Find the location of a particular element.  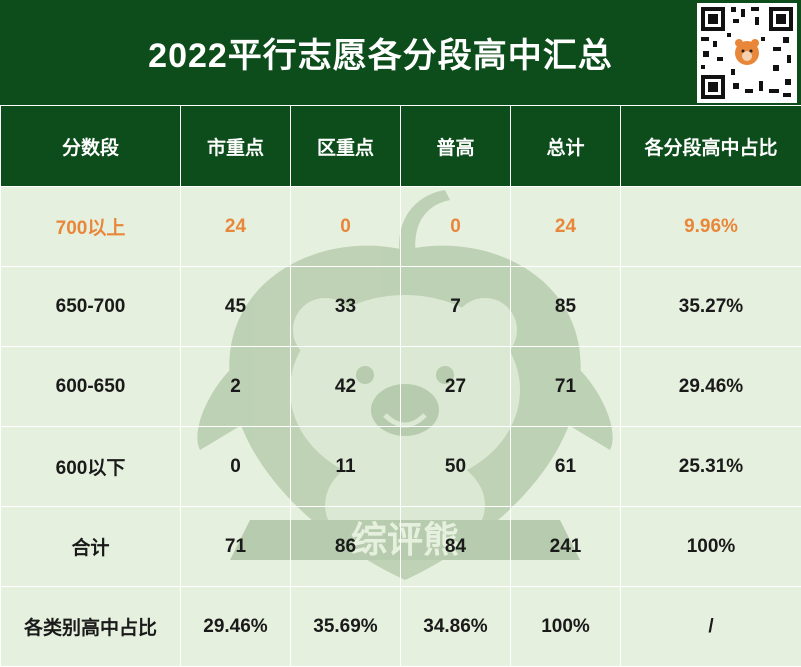

table-cell: 9.96% is located at coordinates (710, 226).